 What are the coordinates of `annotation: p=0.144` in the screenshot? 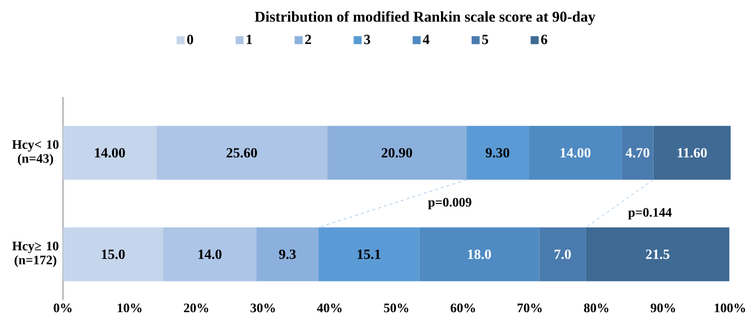 It's located at (650, 214).